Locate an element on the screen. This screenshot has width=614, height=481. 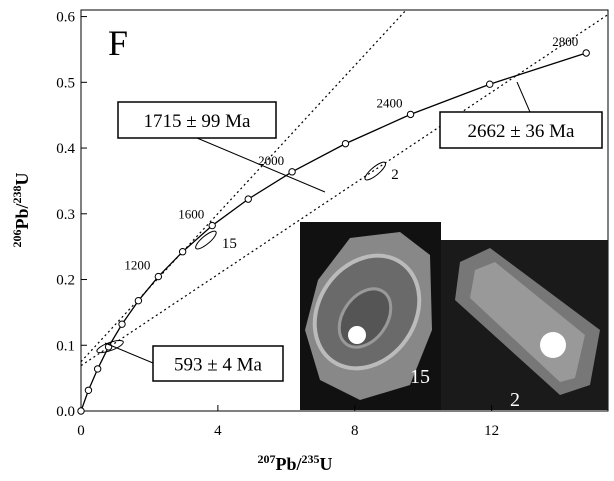
x-tick-label: 8 is located at coordinates (355, 431).